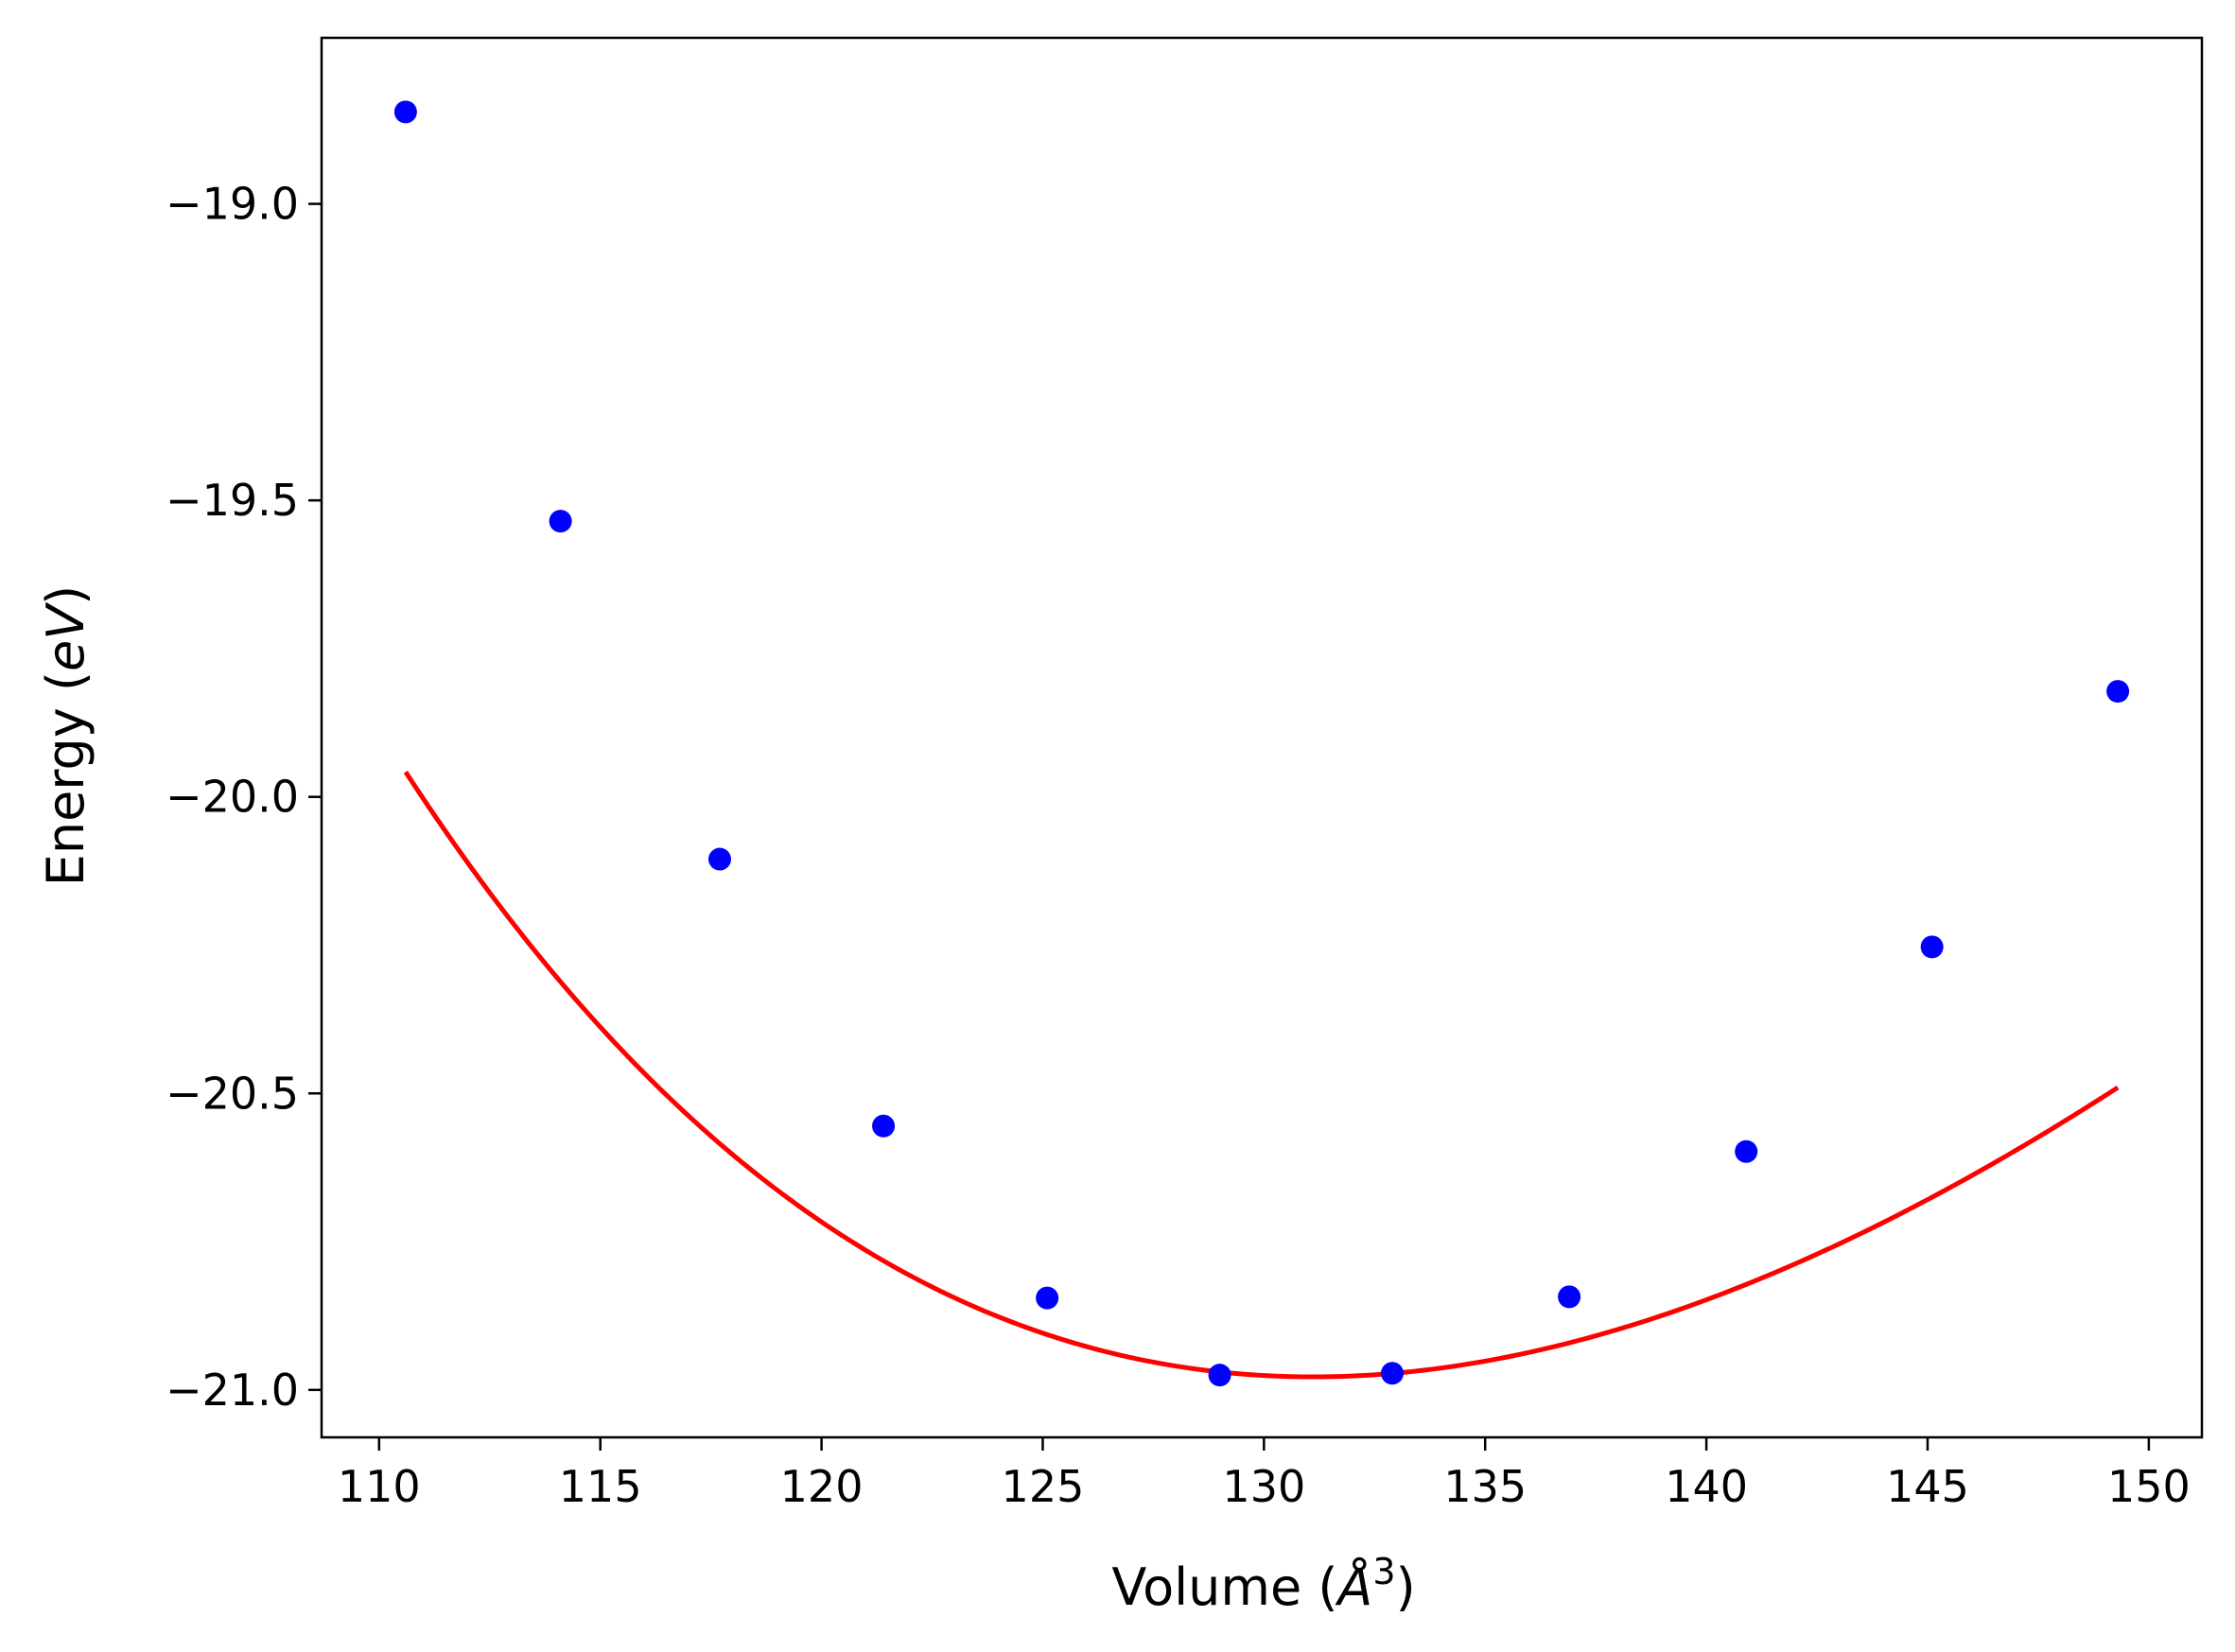 The image size is (2235, 1652). Describe the element at coordinates (600, 1487) in the screenshot. I see `x-tick-label: 115` at that location.